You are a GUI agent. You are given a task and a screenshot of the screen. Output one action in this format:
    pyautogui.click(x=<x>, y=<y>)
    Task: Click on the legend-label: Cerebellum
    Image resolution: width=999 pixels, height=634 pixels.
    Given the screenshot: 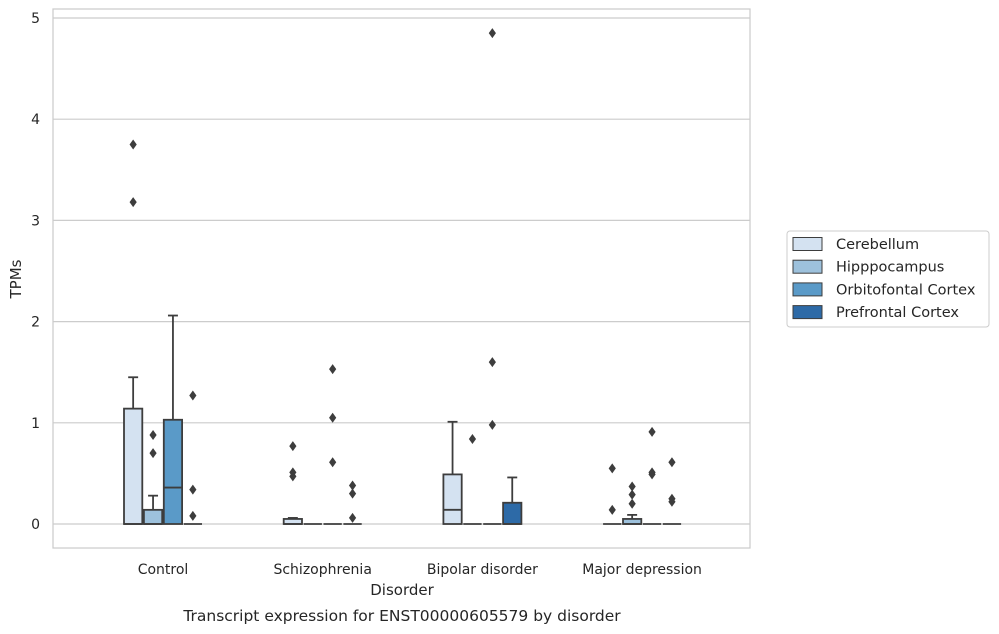 What is the action you would take?
    pyautogui.click(x=877, y=245)
    